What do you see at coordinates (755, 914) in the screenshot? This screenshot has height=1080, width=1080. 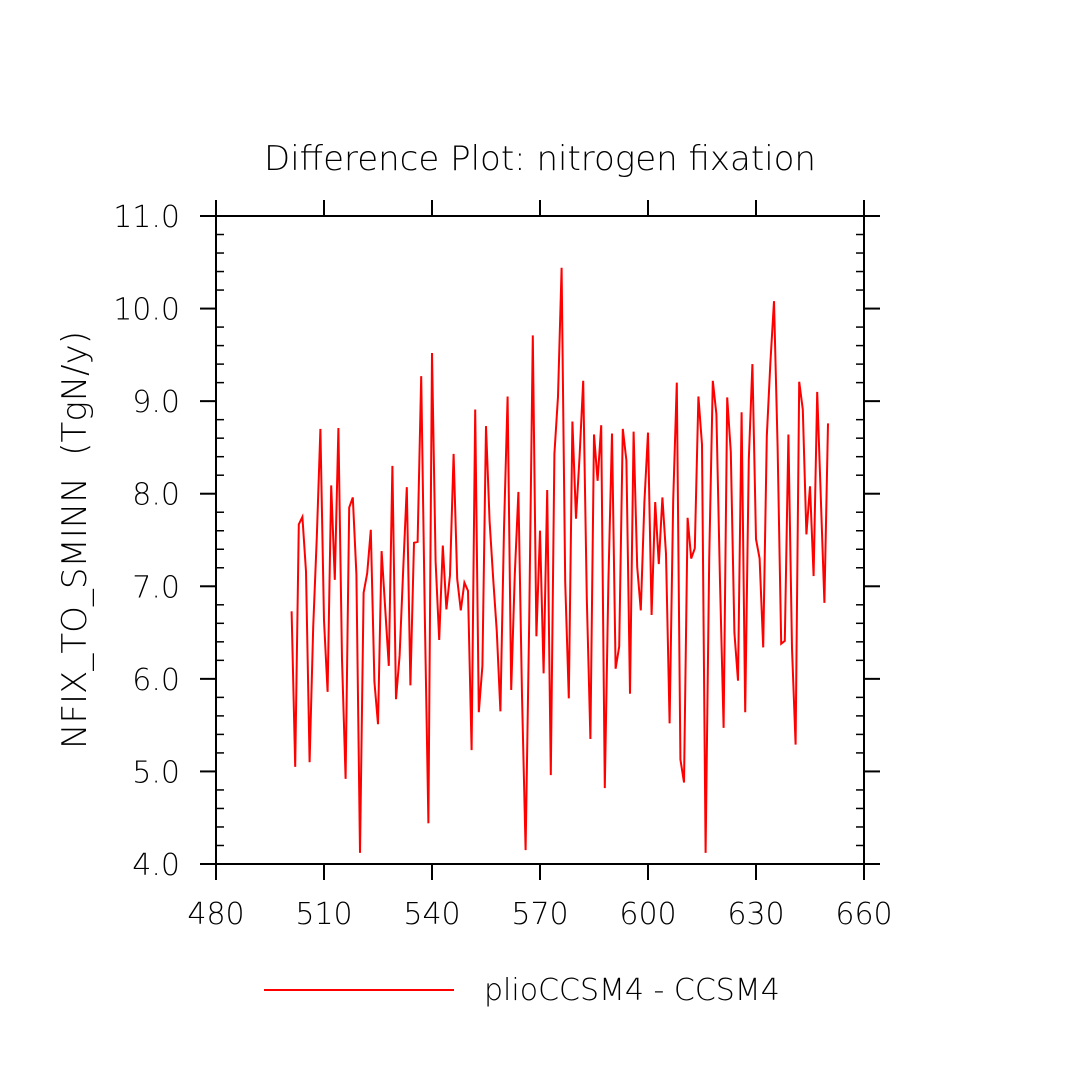 I see `x-tick-label: 630` at bounding box center [755, 914].